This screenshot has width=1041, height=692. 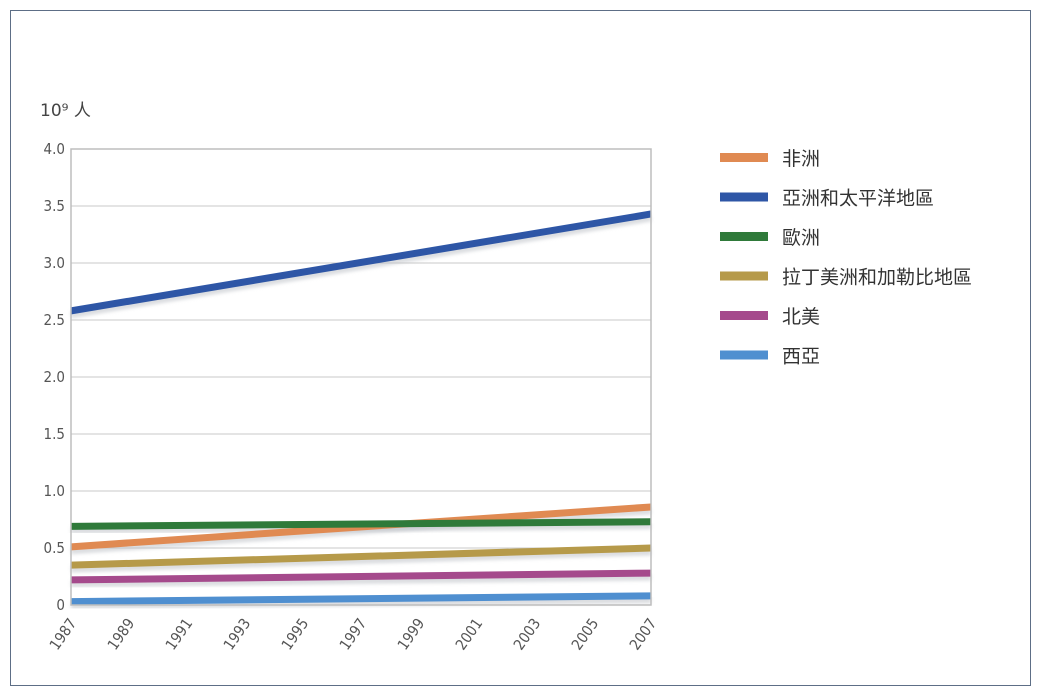 I want to click on y-axis-unit-label: 10⁹ 人, so click(x=65, y=111).